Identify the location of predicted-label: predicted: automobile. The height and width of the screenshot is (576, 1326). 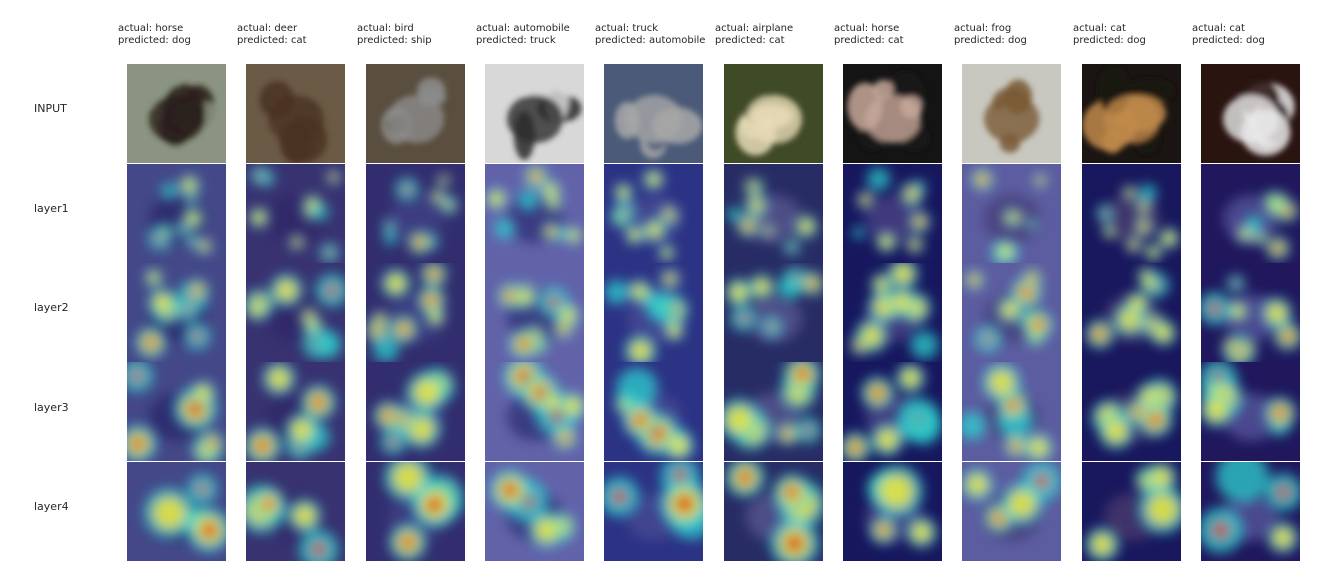
(650, 40).